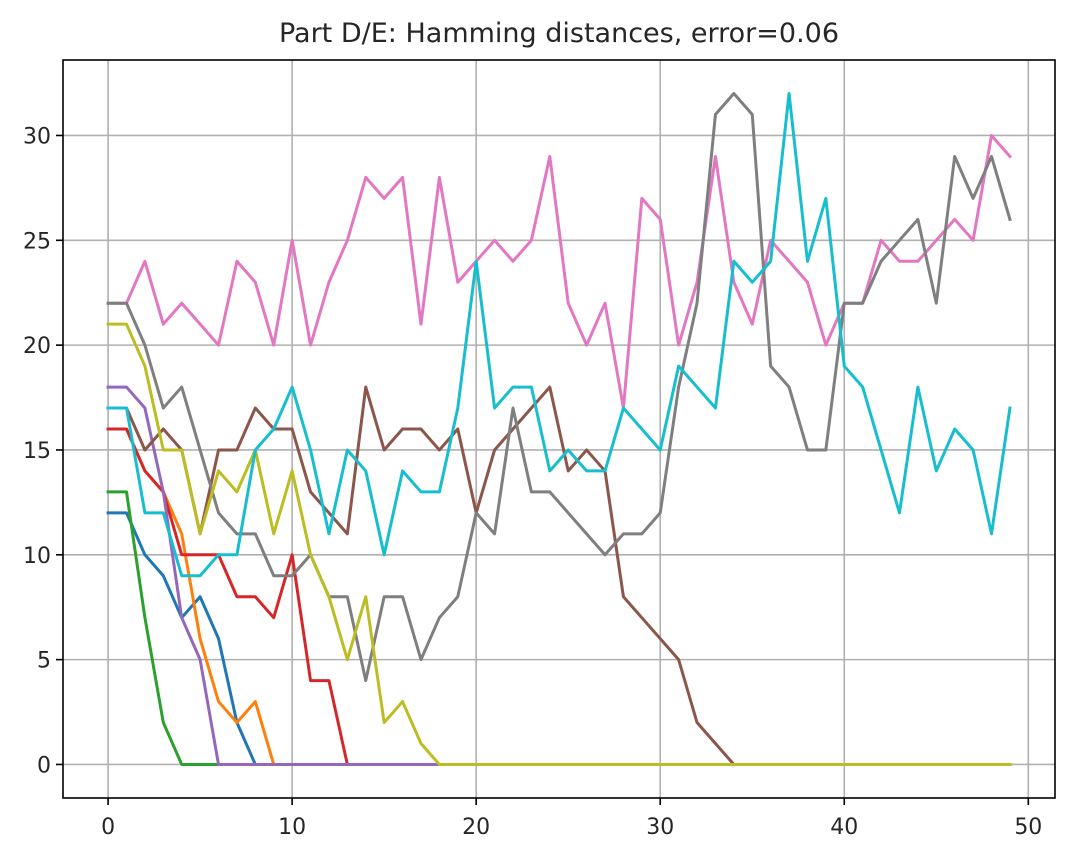 The height and width of the screenshot is (861, 1070). I want to click on y-tick-label: 25, so click(37, 241).